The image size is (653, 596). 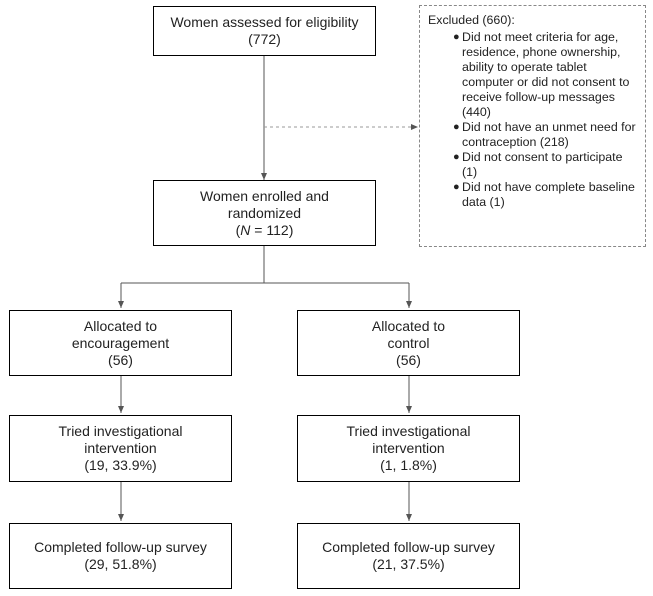 I want to click on tried-control-line1: Tried investigational, so click(x=408, y=431).